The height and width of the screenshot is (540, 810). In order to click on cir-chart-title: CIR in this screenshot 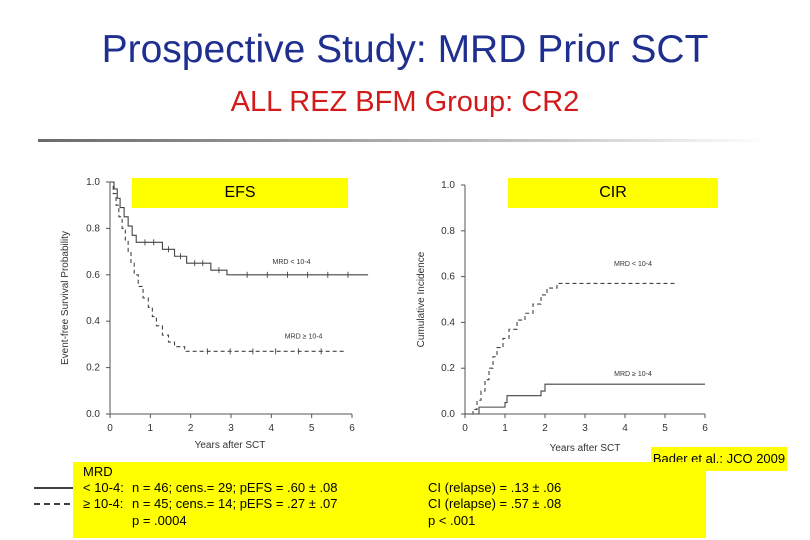, I will do `click(613, 192)`.